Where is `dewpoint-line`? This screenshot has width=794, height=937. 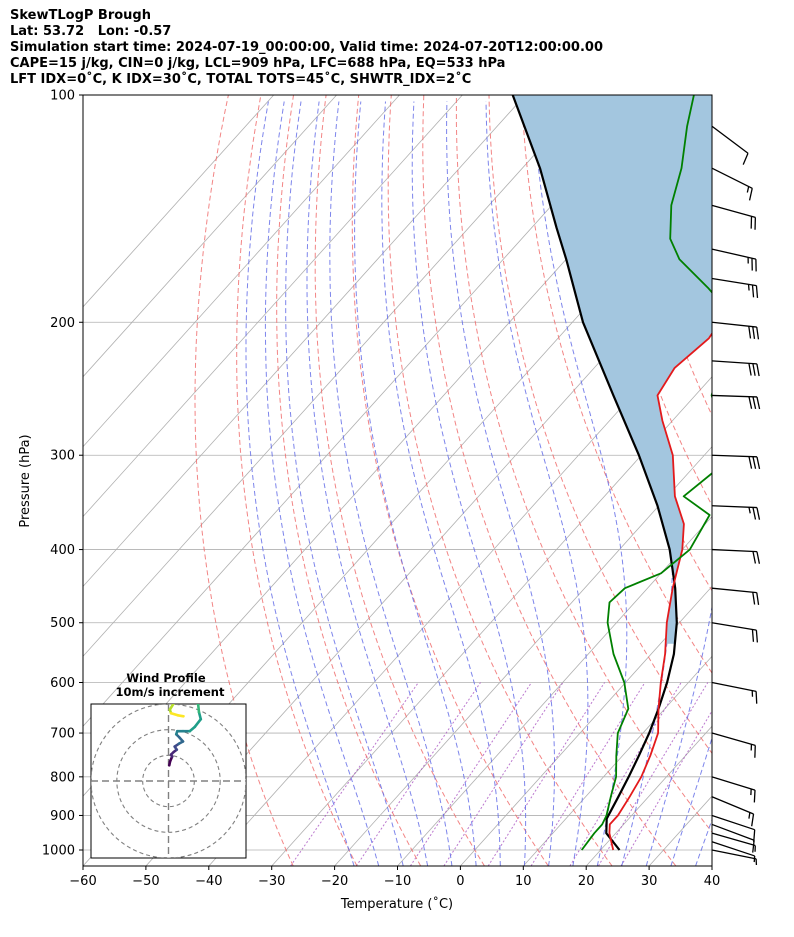 dewpoint-line is located at coordinates (646, 473).